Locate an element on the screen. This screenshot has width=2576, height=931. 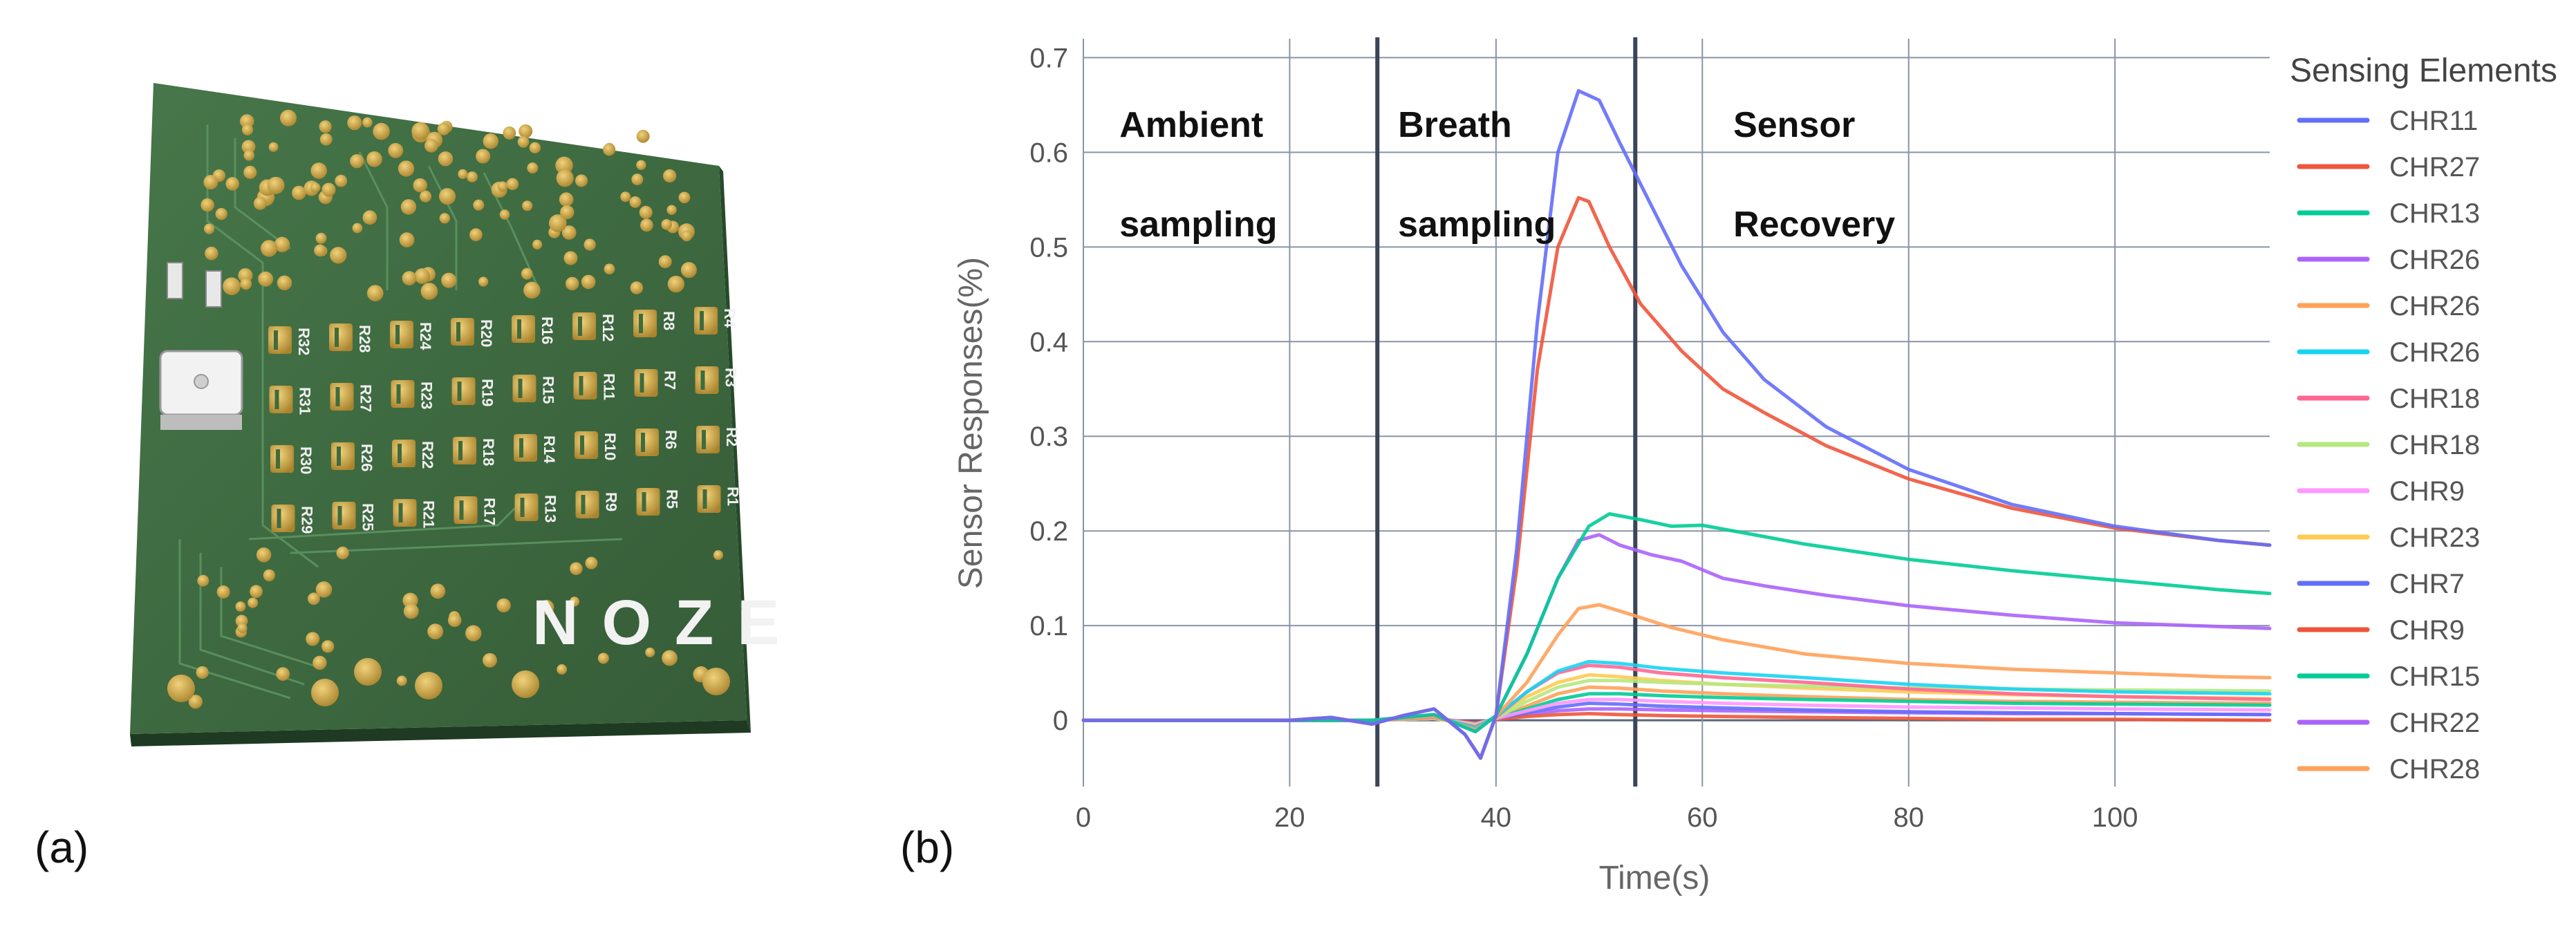
resistor-label: R11 is located at coordinates (609, 386).